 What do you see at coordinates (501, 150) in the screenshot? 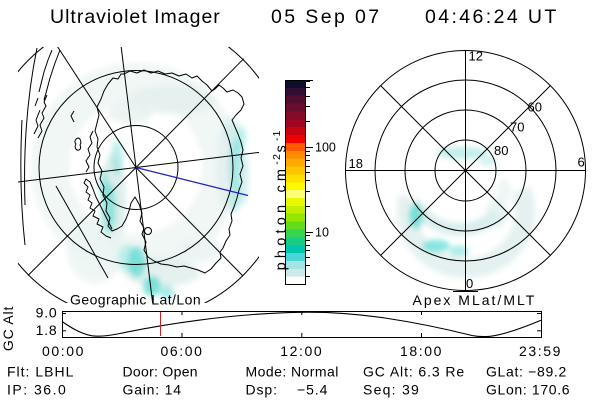
I see `svg-text: 80` at bounding box center [501, 150].